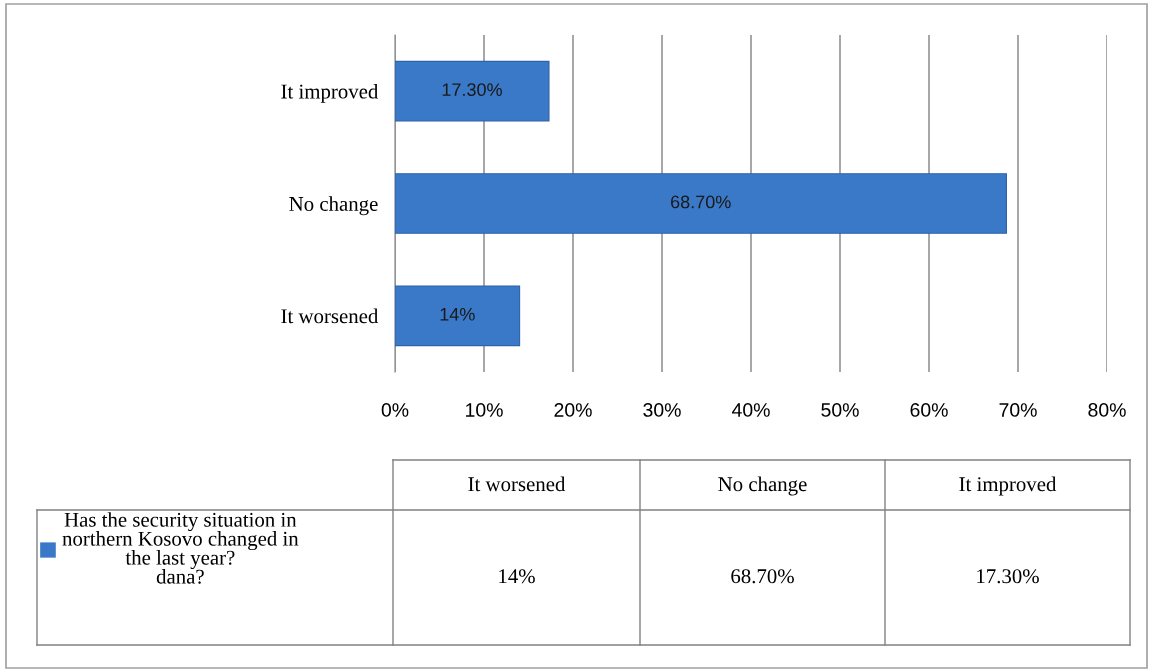 This screenshot has width=1151, height=672. Describe the element at coordinates (333, 206) in the screenshot. I see `y-tick-label: No change` at that location.